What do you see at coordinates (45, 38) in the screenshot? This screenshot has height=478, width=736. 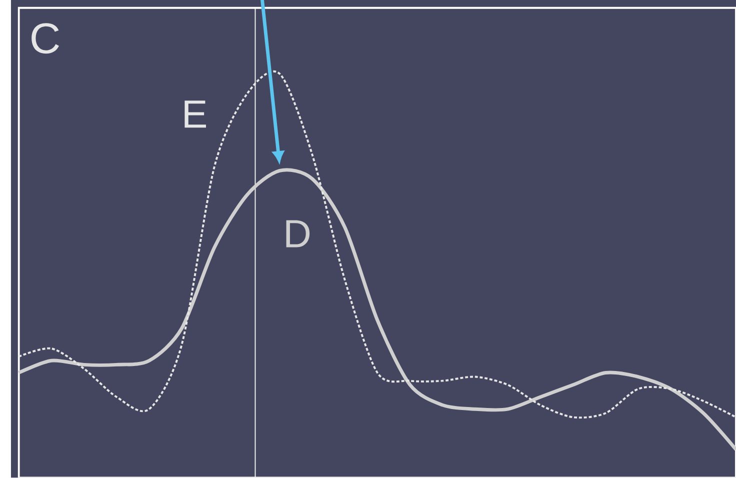 I see `chart-title: C` at bounding box center [45, 38].